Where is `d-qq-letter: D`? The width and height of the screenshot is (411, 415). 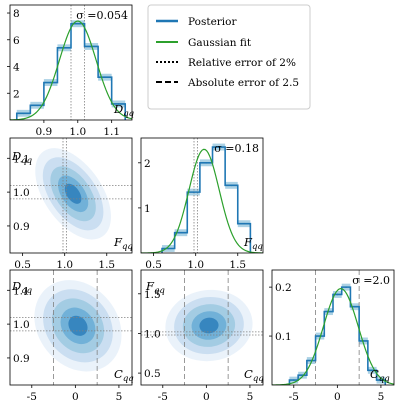 d-qq-letter: D is located at coordinates (118, 109).